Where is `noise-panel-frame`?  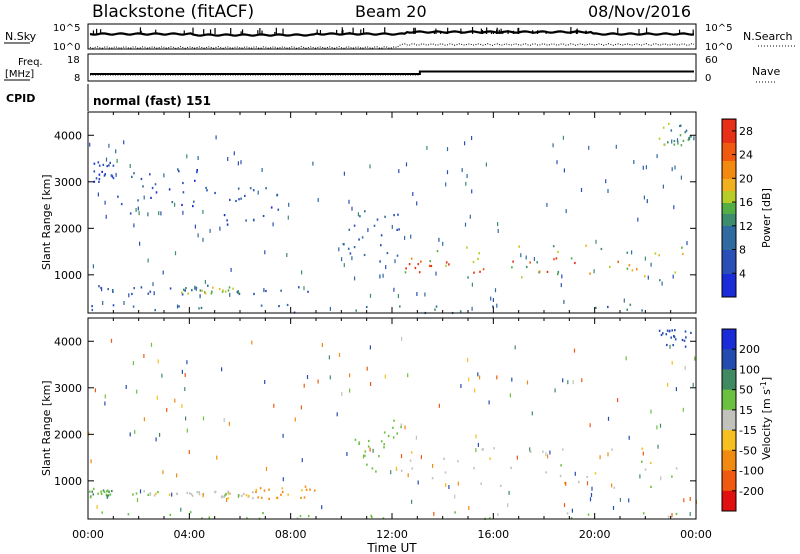
noise-panel-frame is located at coordinates (392, 36).